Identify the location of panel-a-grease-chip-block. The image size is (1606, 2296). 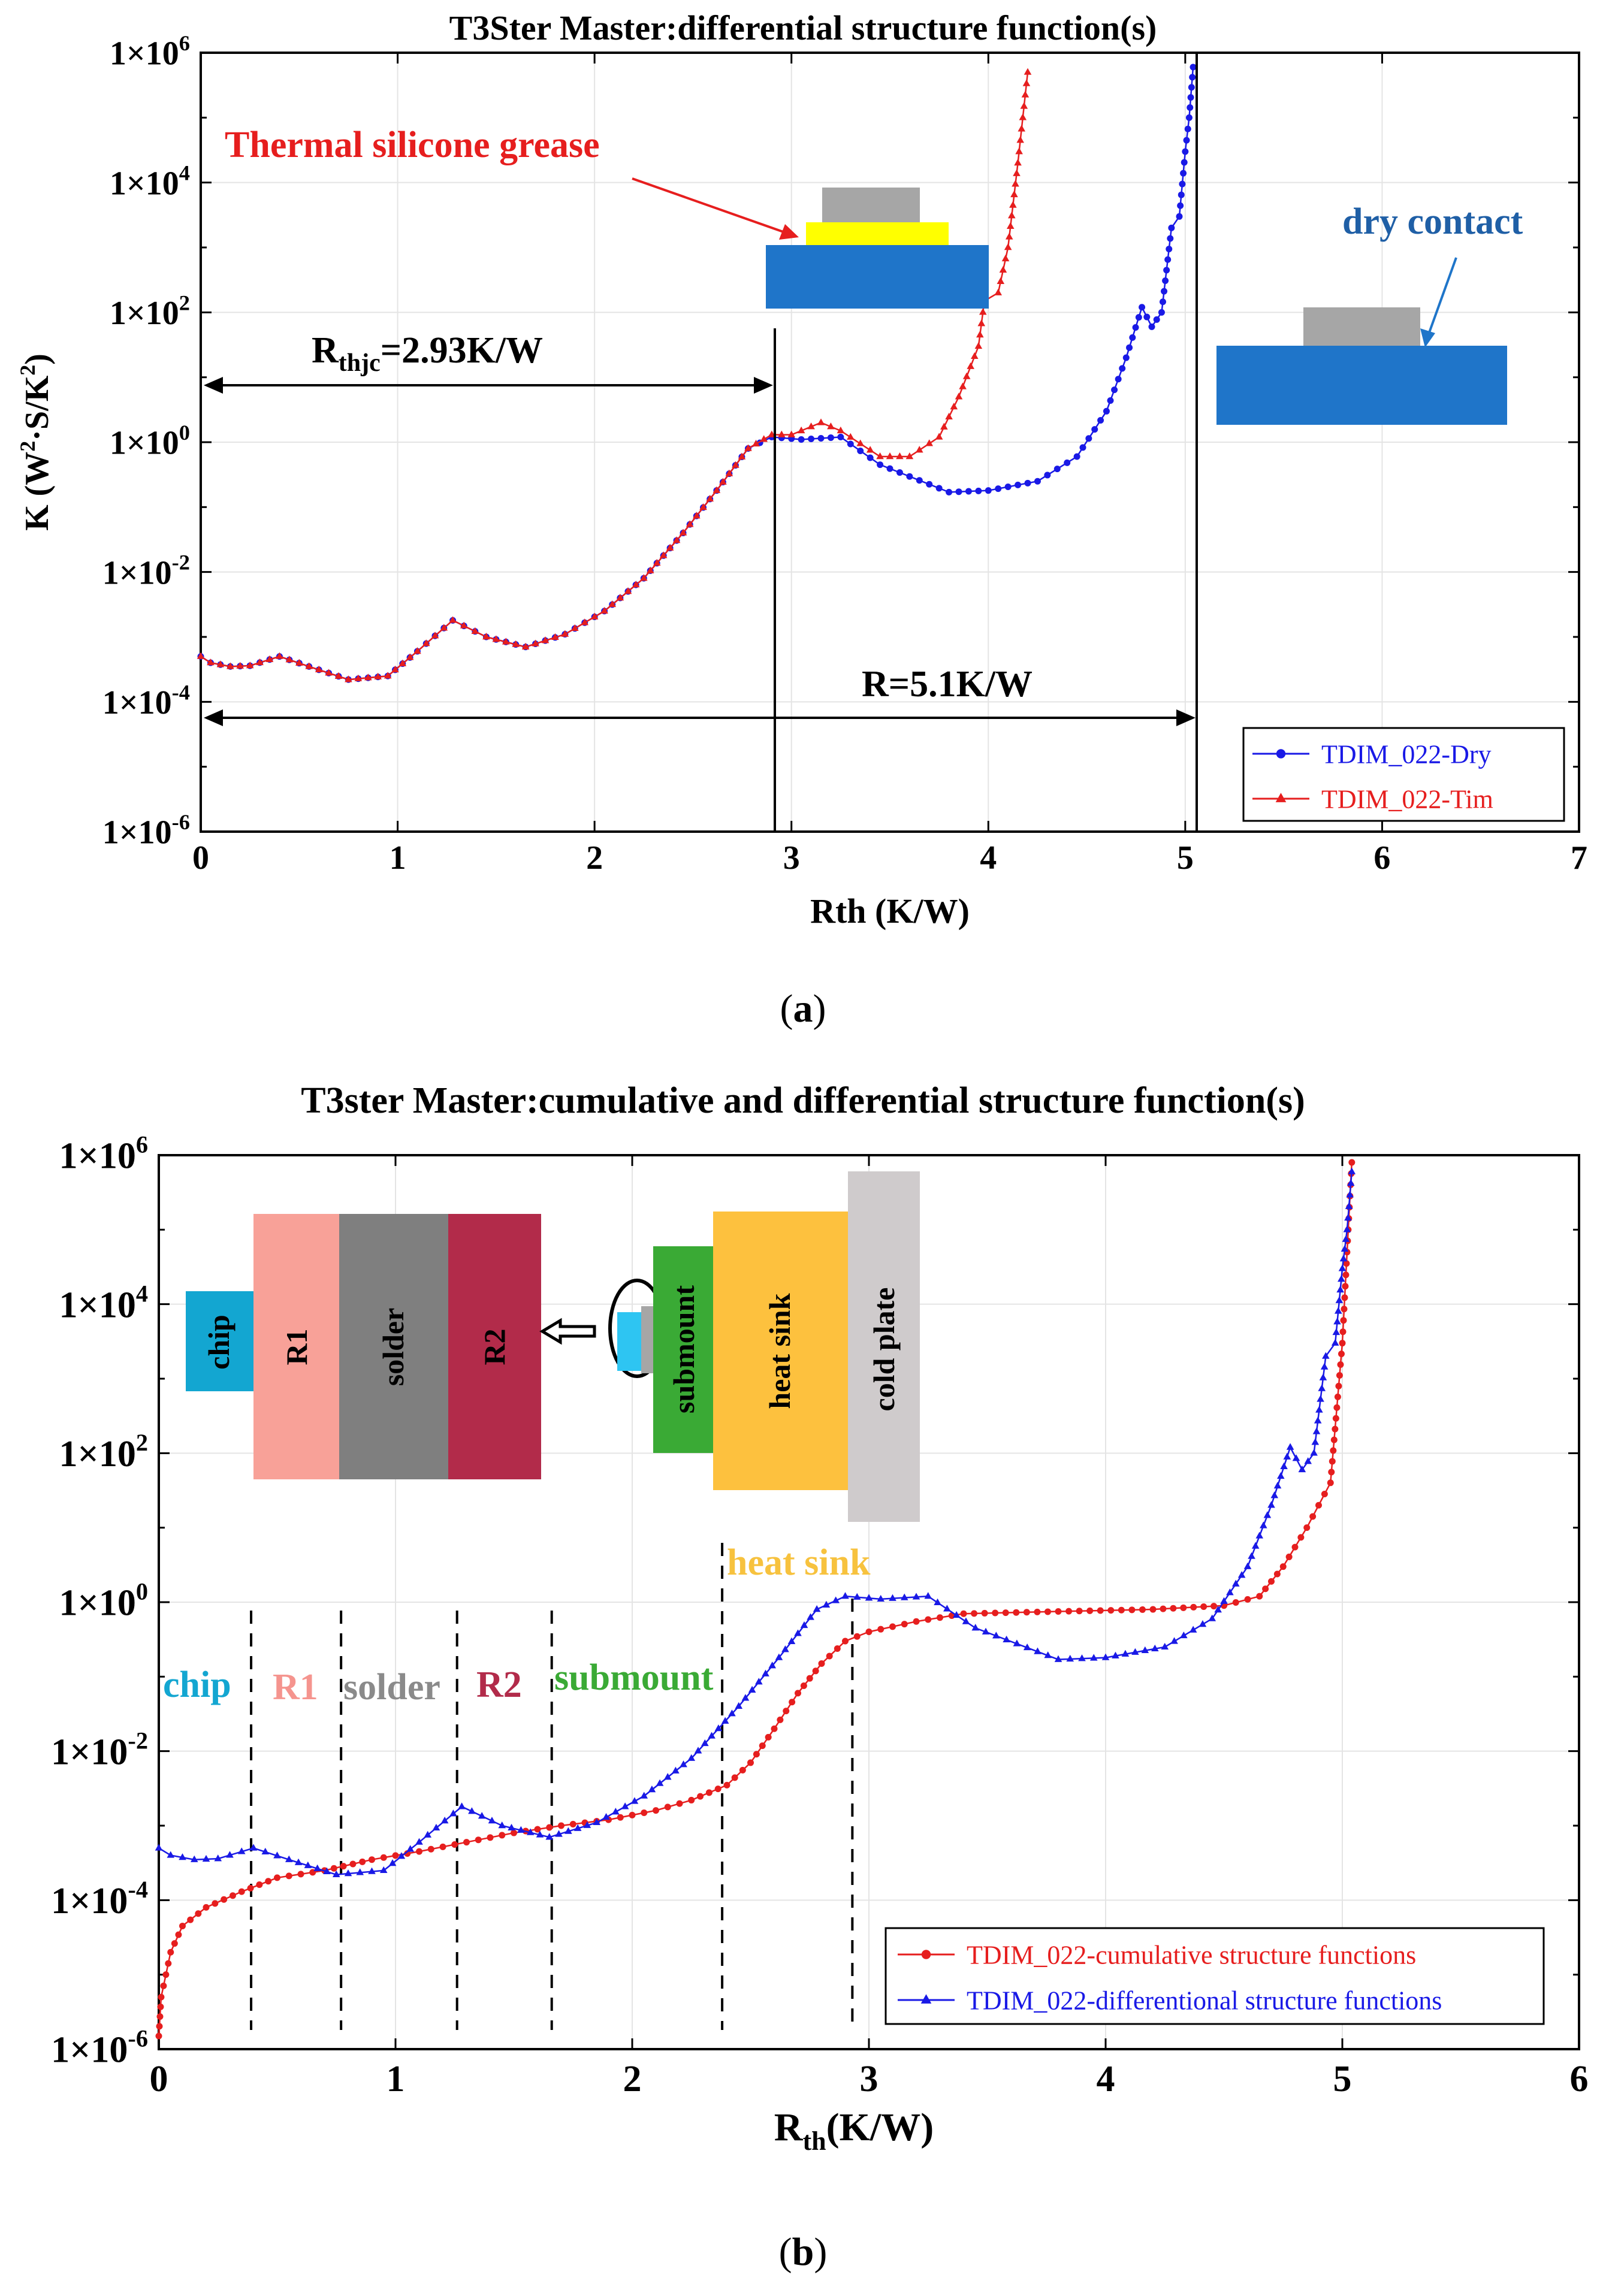
(871, 205).